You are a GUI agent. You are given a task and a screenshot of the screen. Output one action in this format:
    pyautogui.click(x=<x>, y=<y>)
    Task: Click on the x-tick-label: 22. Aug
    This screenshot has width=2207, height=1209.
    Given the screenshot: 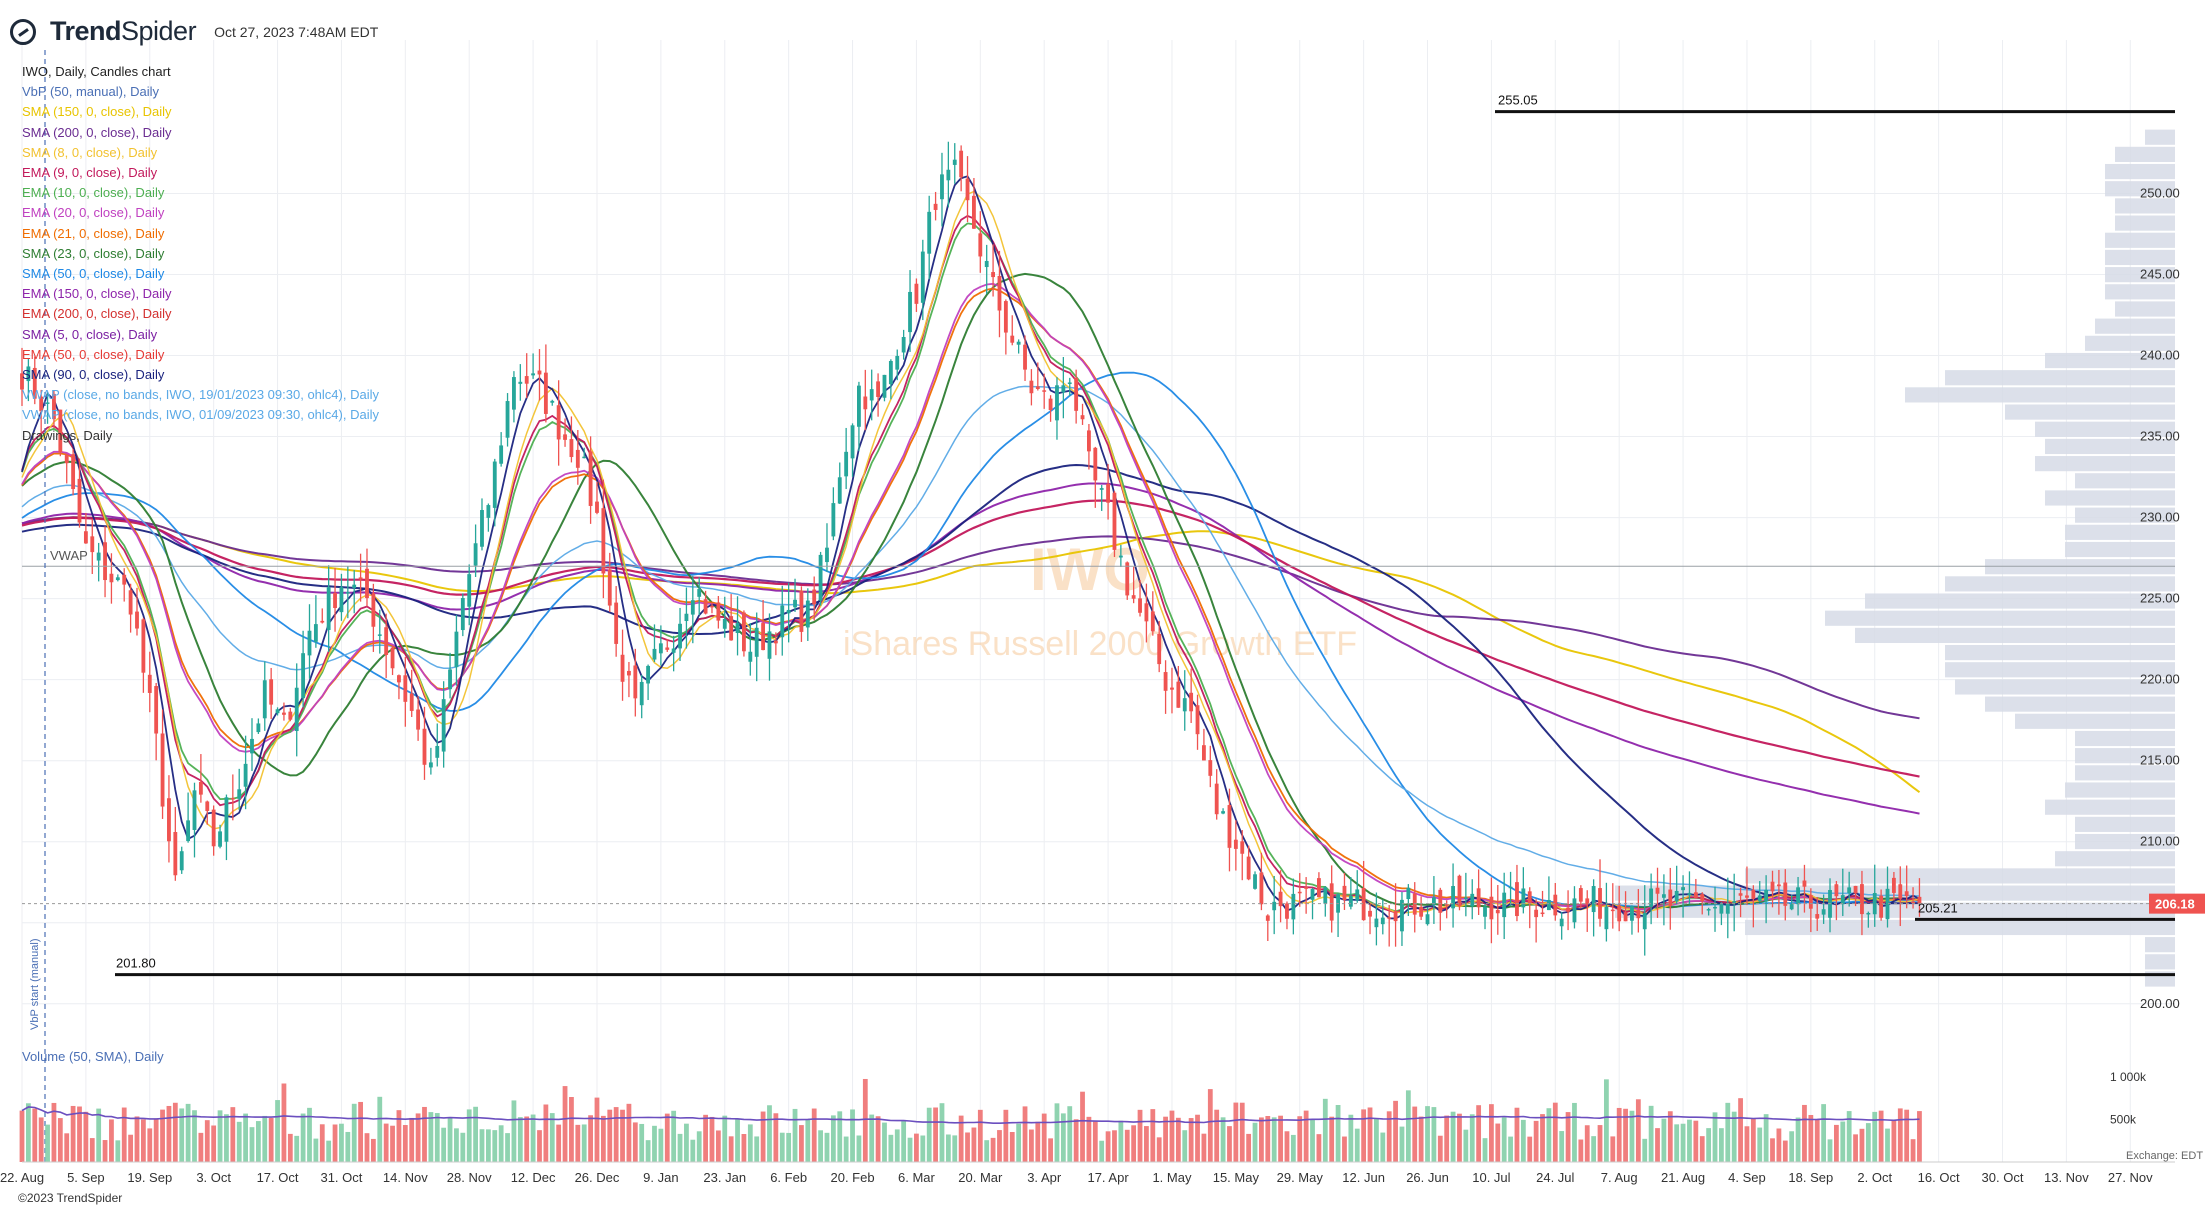 What is the action you would take?
    pyautogui.click(x=22, y=1177)
    